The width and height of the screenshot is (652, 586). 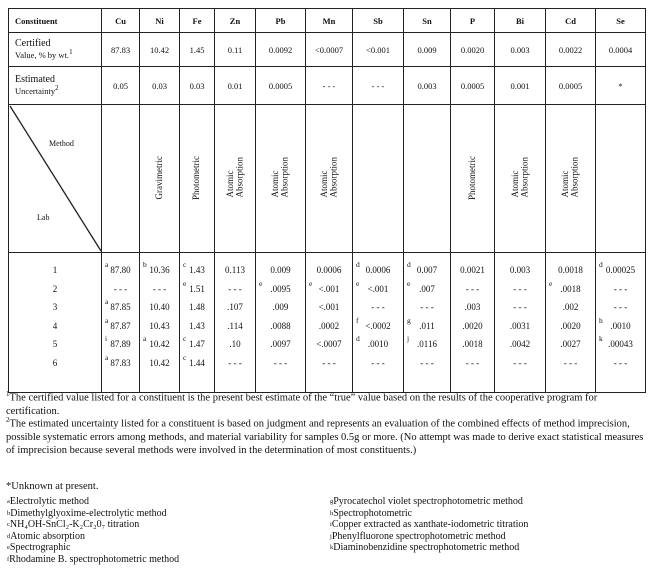 What do you see at coordinates (601, 338) in the screenshot?
I see `method-key-marker: k` at bounding box center [601, 338].